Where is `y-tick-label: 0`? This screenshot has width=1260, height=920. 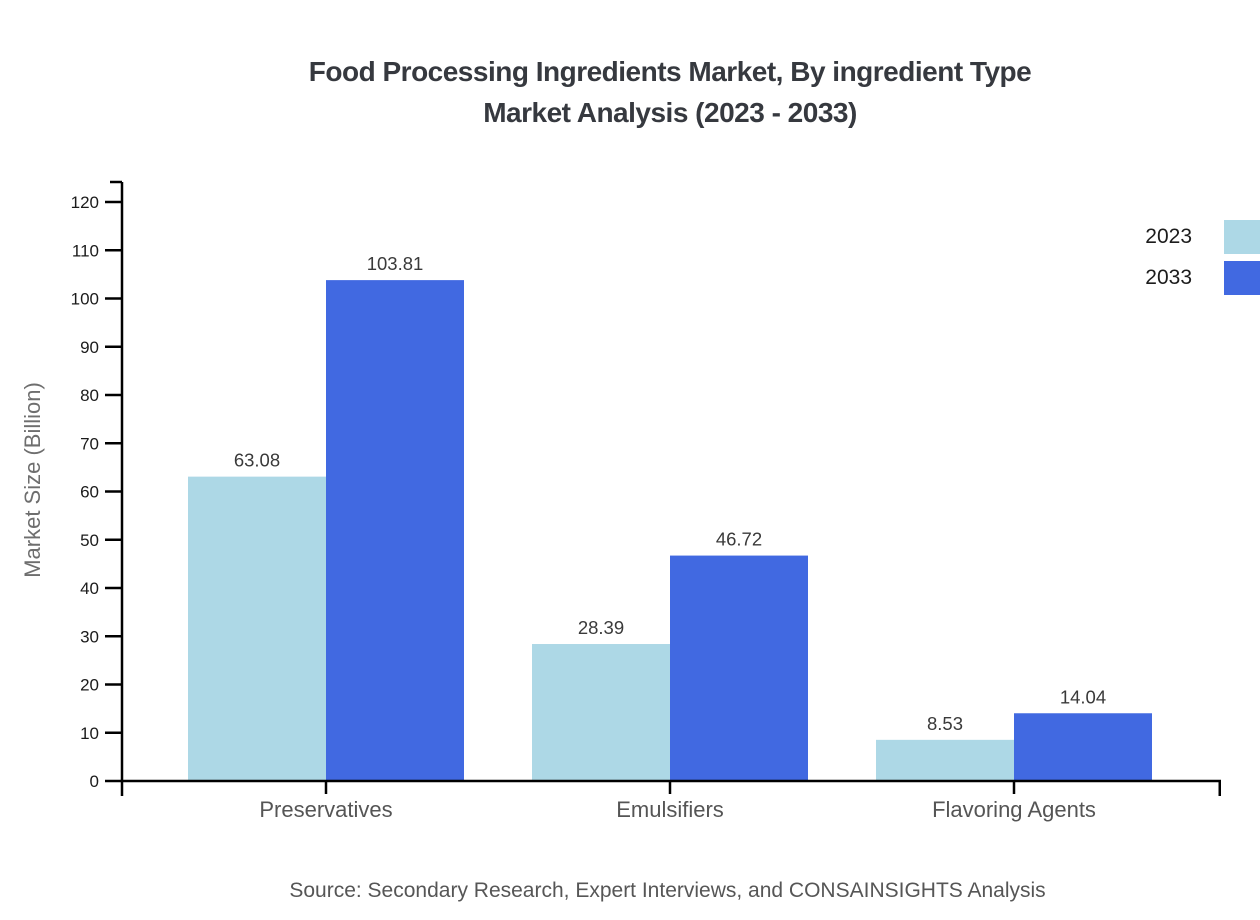 y-tick-label: 0 is located at coordinates (94, 781).